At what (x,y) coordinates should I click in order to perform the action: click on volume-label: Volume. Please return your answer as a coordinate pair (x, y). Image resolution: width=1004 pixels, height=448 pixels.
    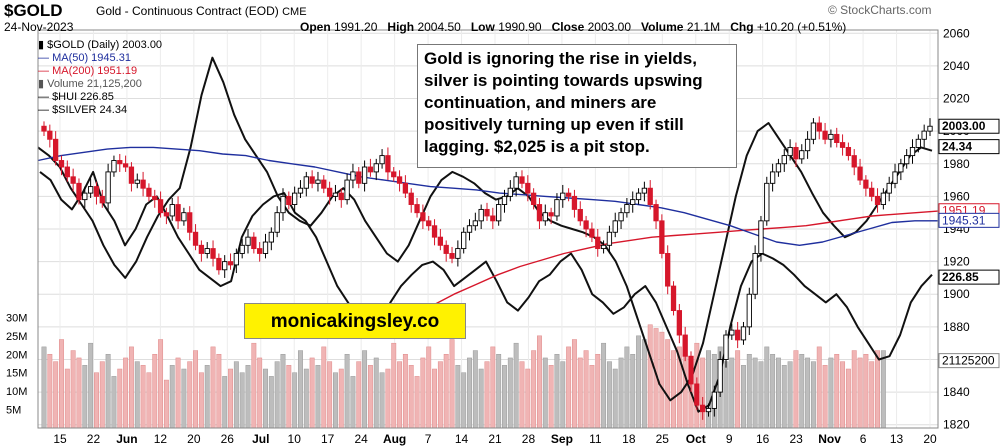
    Looking at the image, I should click on (662, 27).